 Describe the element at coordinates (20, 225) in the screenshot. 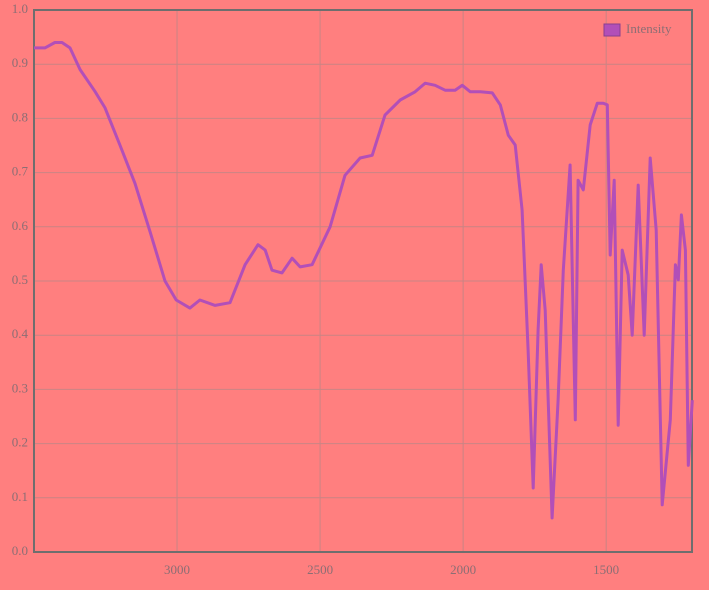

I see `y-tick-label: 0.6` at that location.